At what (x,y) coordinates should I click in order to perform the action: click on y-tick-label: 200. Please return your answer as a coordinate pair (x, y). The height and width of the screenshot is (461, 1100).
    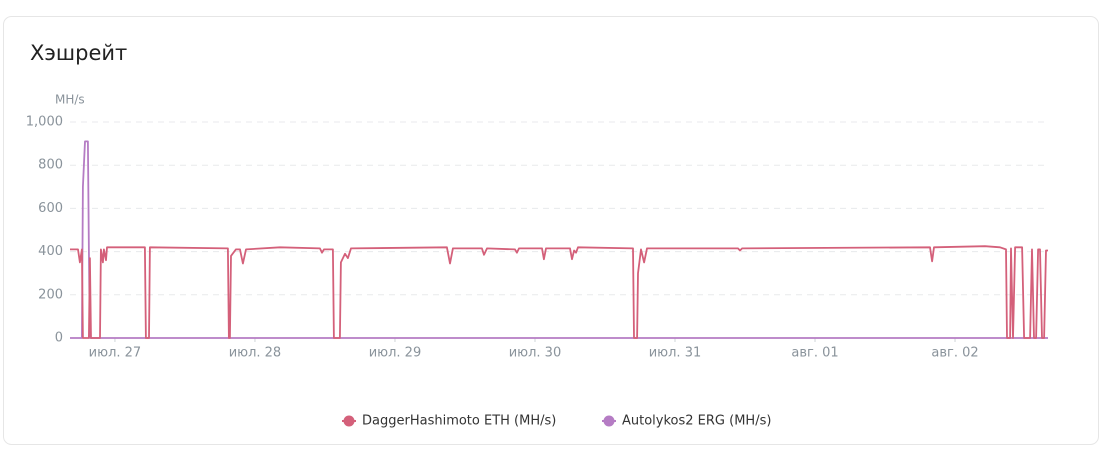
    Looking at the image, I should click on (50, 294).